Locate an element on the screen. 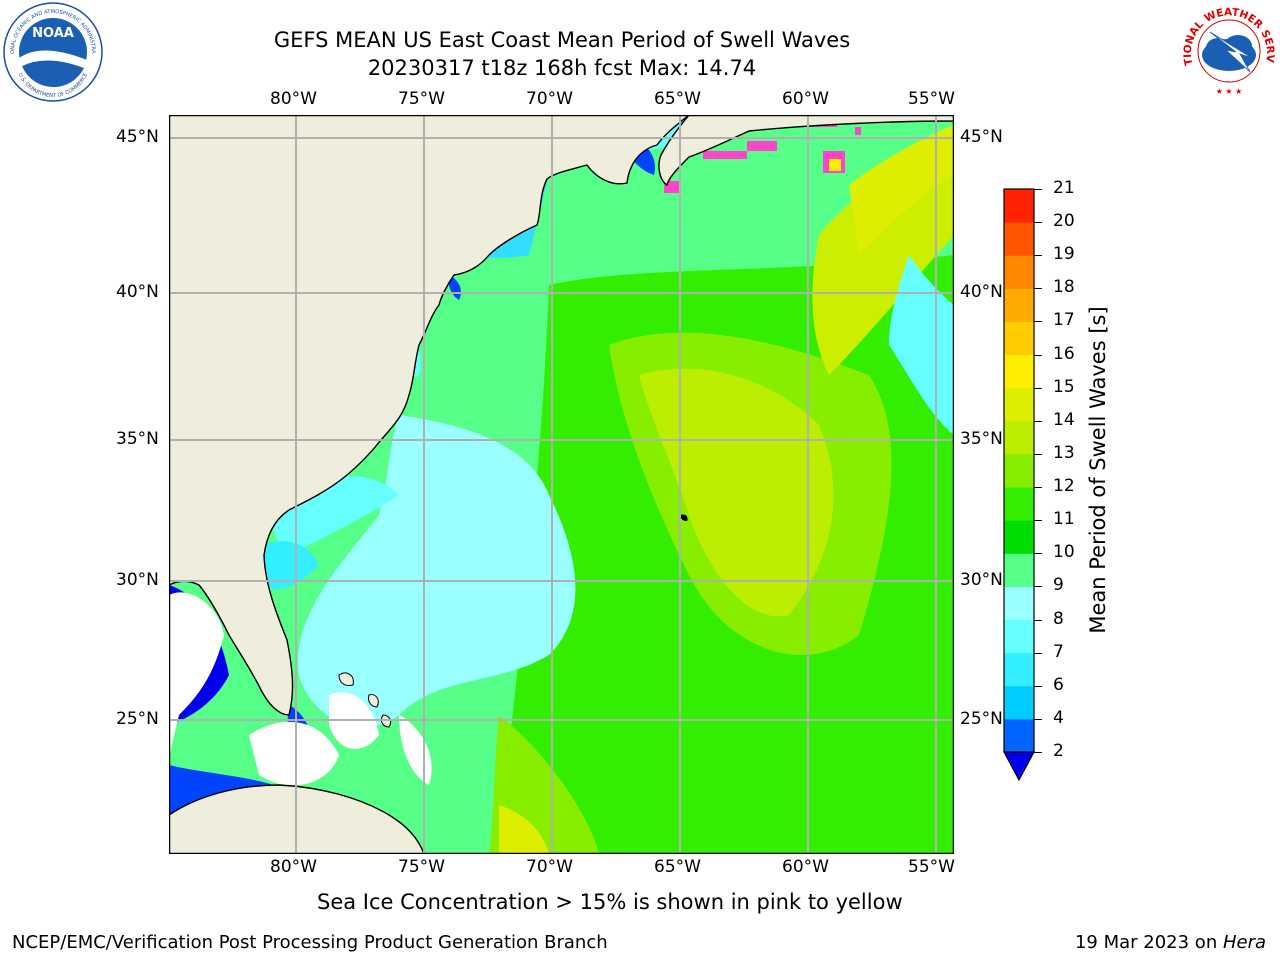 The image size is (1280, 960). colorbar-tick-label: 2 is located at coordinates (1058, 751).